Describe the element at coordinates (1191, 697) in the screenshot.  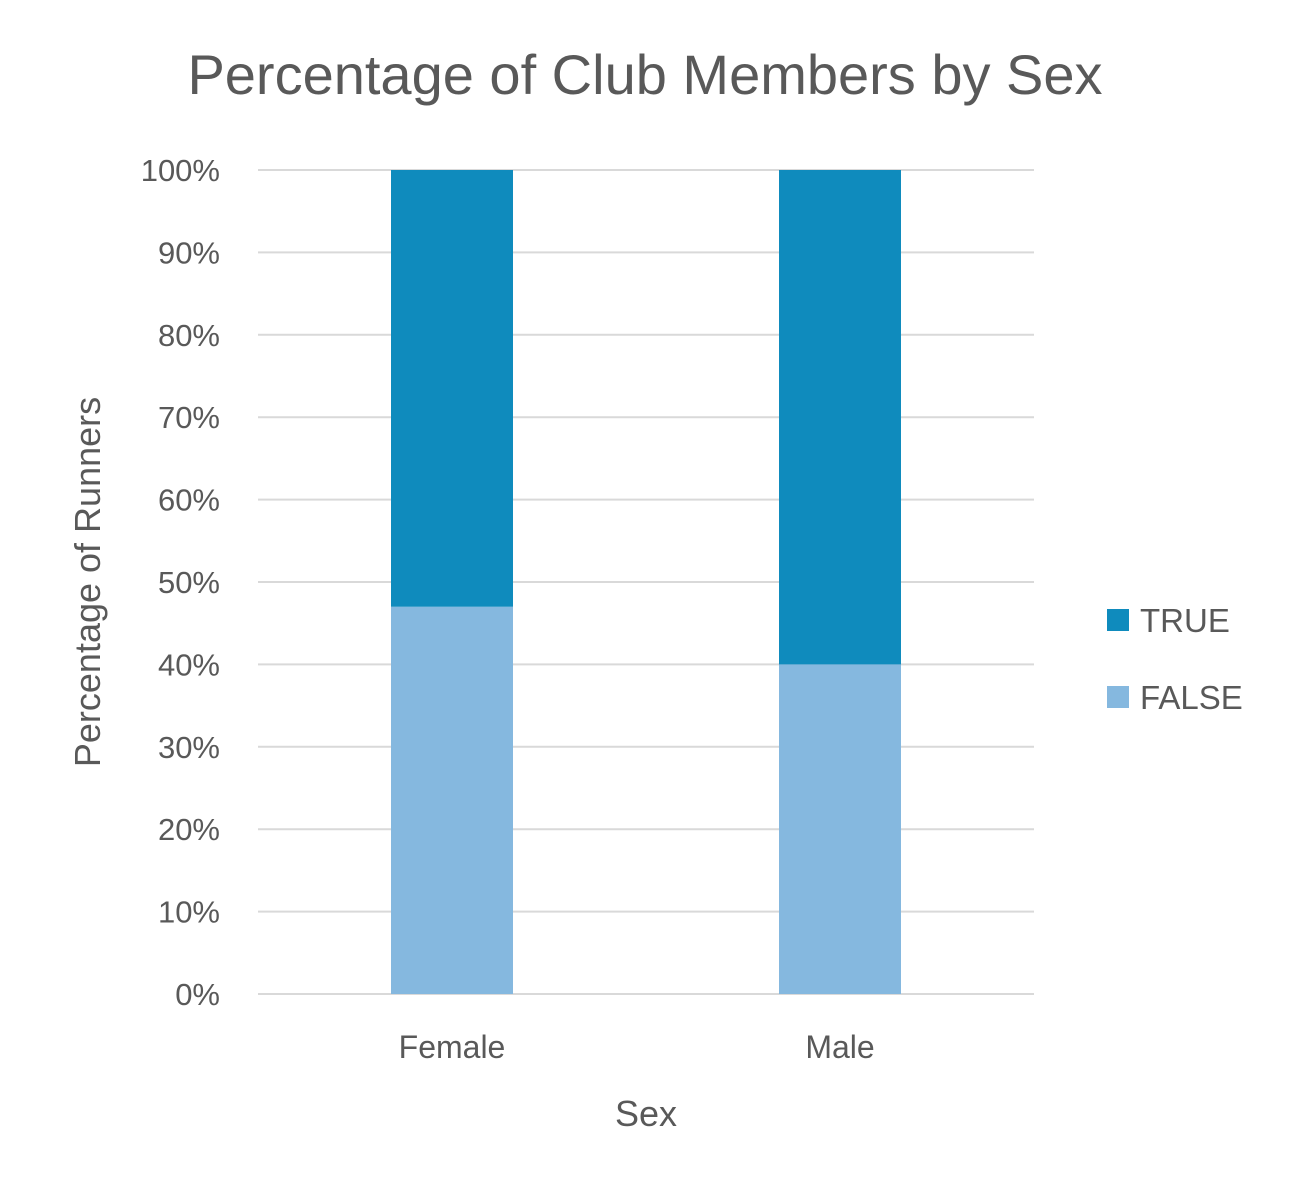
I see `legend-label-false: FALSE` at that location.